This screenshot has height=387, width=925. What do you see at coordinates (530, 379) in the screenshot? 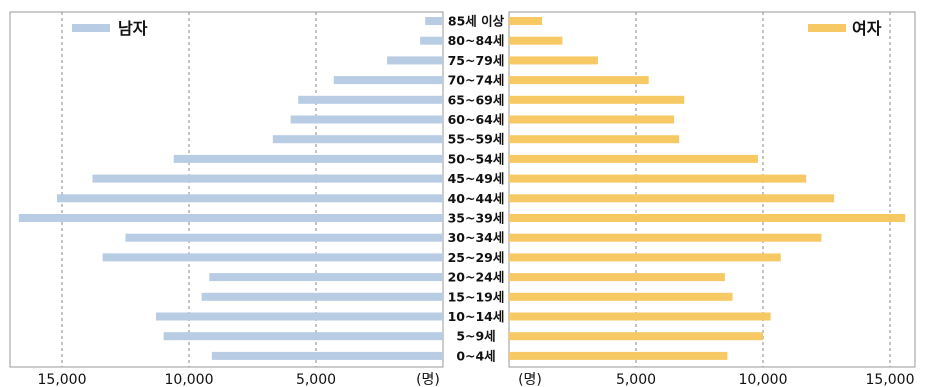
I see `unit-label-right: (명)` at bounding box center [530, 379].